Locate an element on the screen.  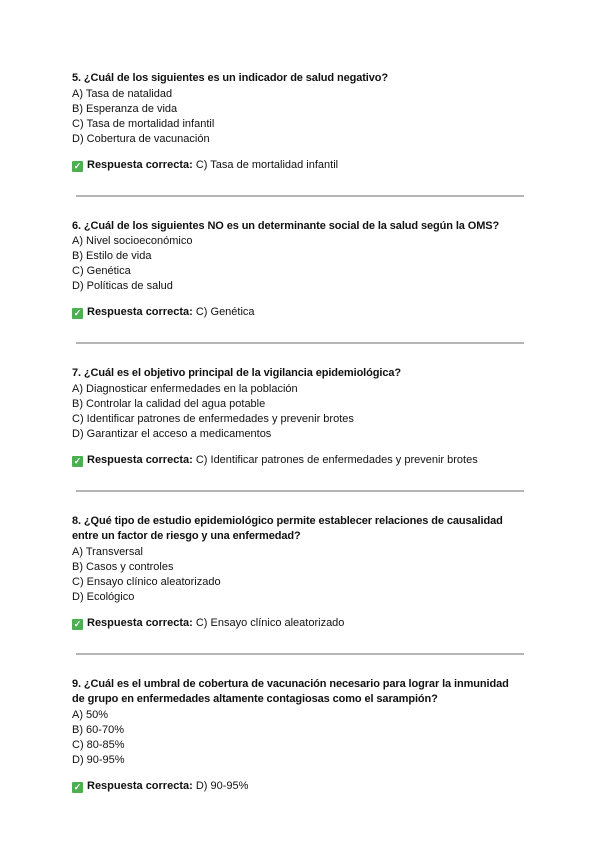
answer-option: C) Tasa de mortalidad infantil is located at coordinates (143, 123).